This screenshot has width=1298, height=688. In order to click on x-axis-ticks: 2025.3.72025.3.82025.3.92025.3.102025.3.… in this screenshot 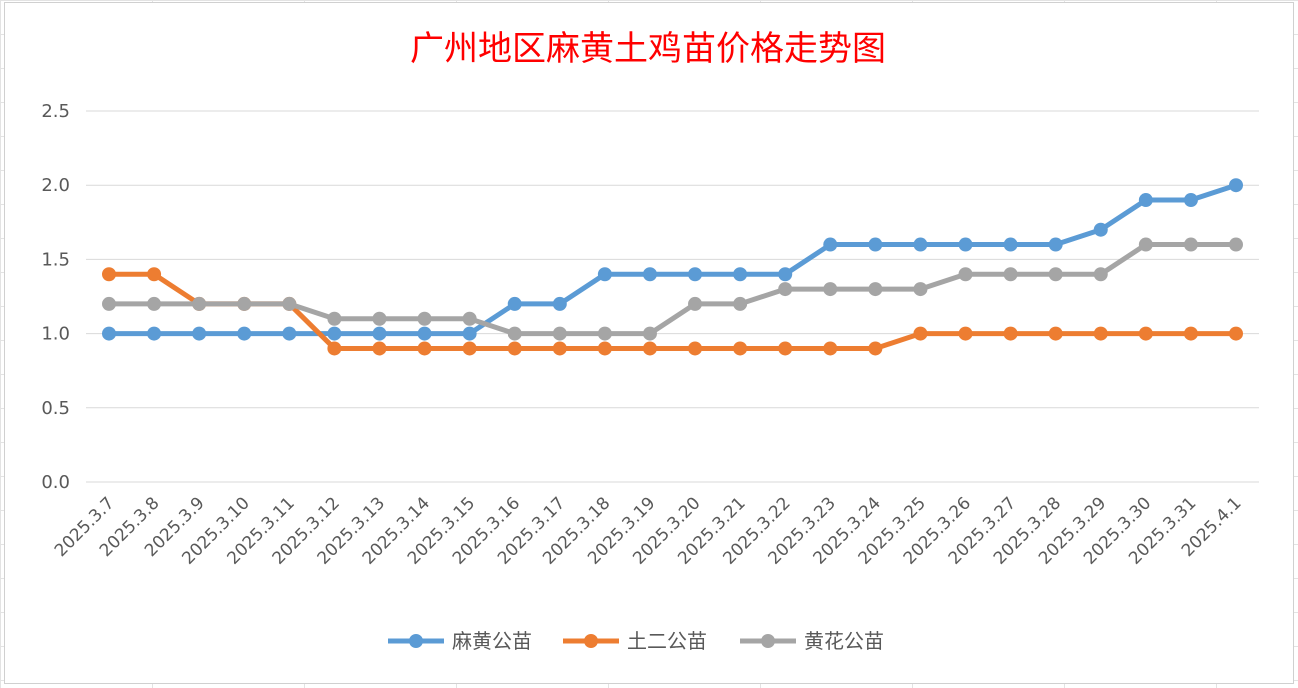, I will do `click(648, 530)`.